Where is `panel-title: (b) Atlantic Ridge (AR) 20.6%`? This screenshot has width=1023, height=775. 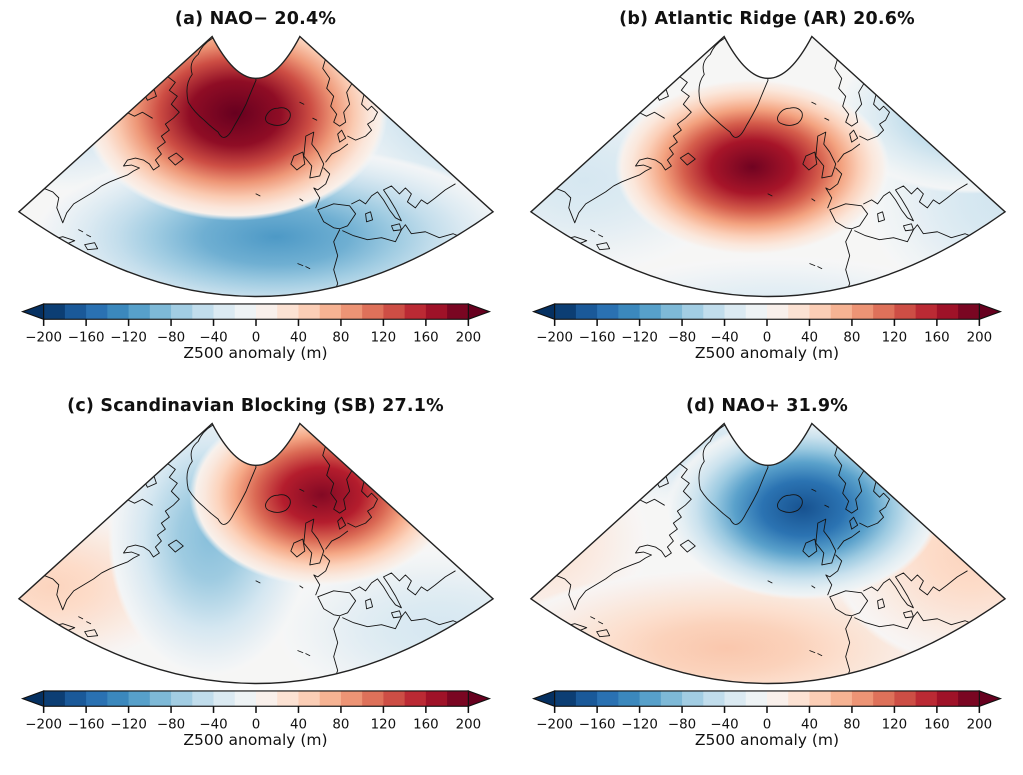 panel-title: (b) Atlantic Ridge (AR) 20.6% is located at coordinates (767, 19).